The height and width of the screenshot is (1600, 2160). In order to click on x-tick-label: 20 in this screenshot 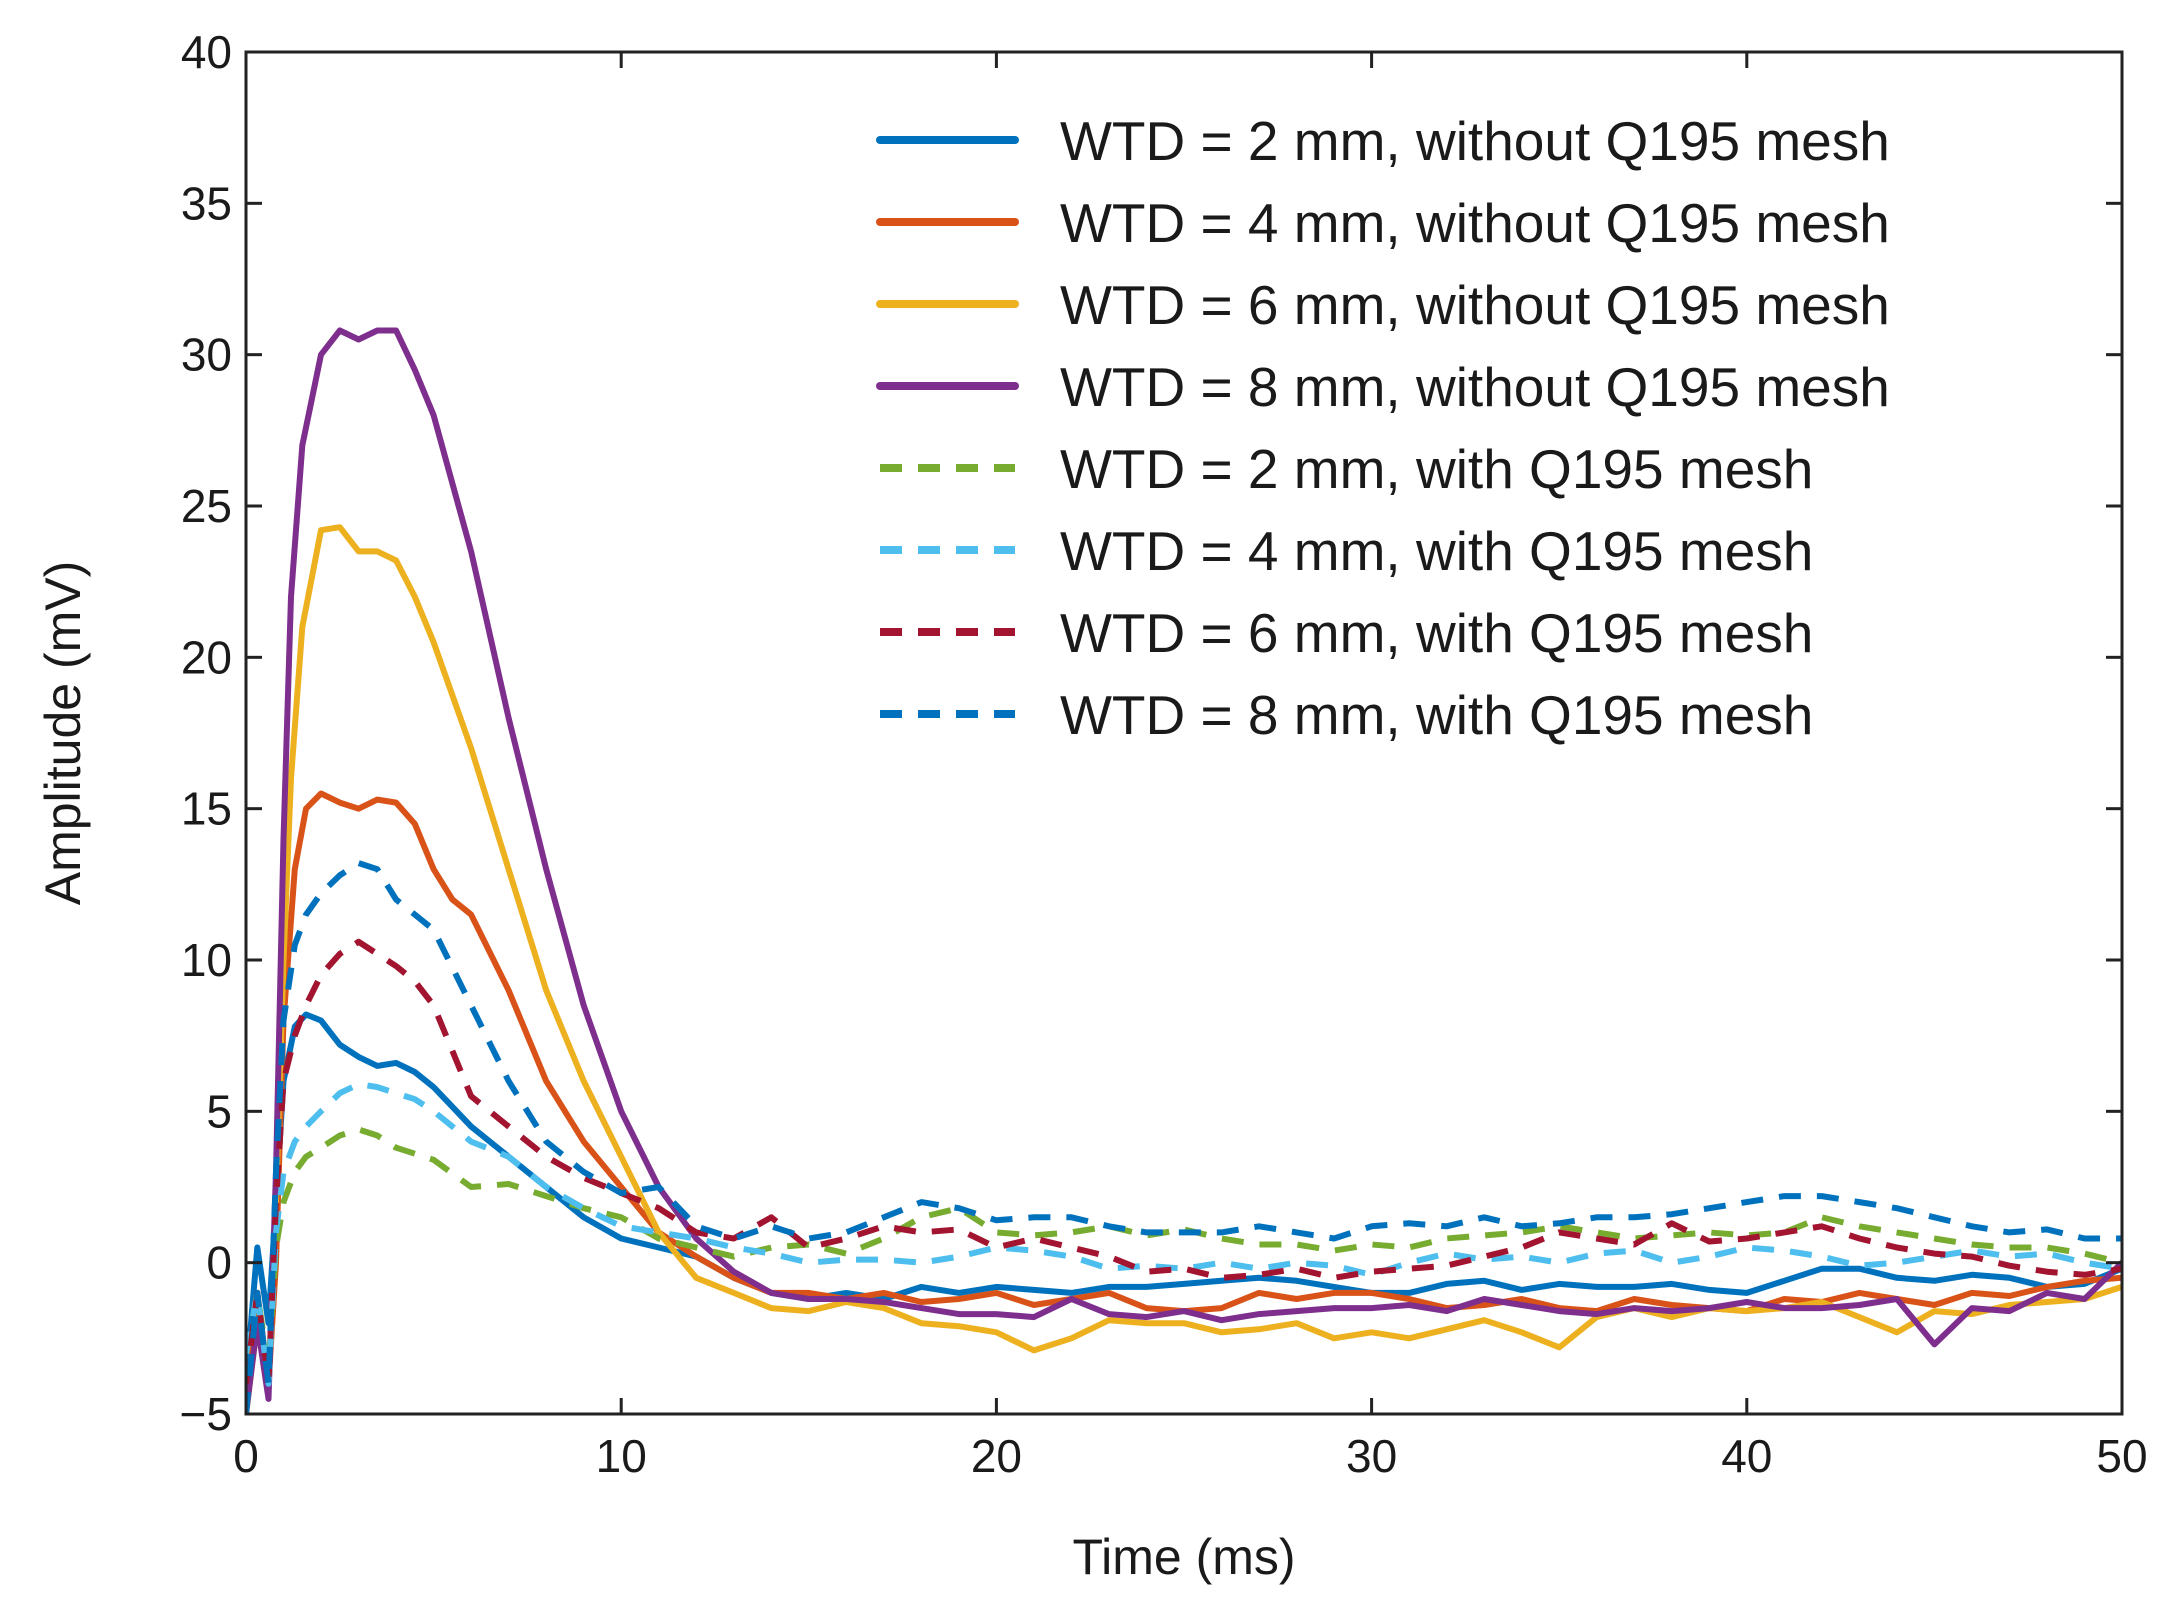, I will do `click(996, 1456)`.